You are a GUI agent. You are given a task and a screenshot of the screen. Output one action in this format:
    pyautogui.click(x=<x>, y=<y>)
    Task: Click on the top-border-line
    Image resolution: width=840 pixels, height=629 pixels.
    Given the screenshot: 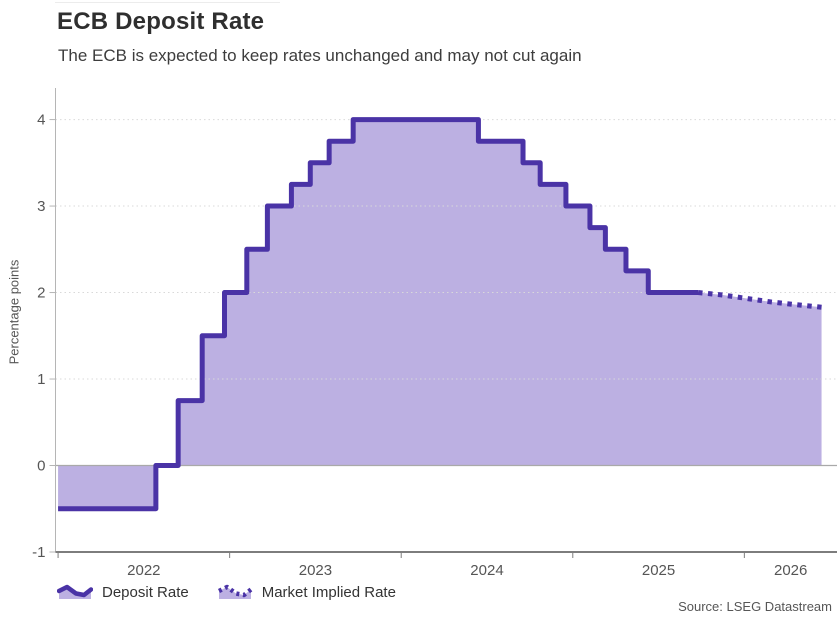 What is the action you would take?
    pyautogui.click(x=167, y=2)
    